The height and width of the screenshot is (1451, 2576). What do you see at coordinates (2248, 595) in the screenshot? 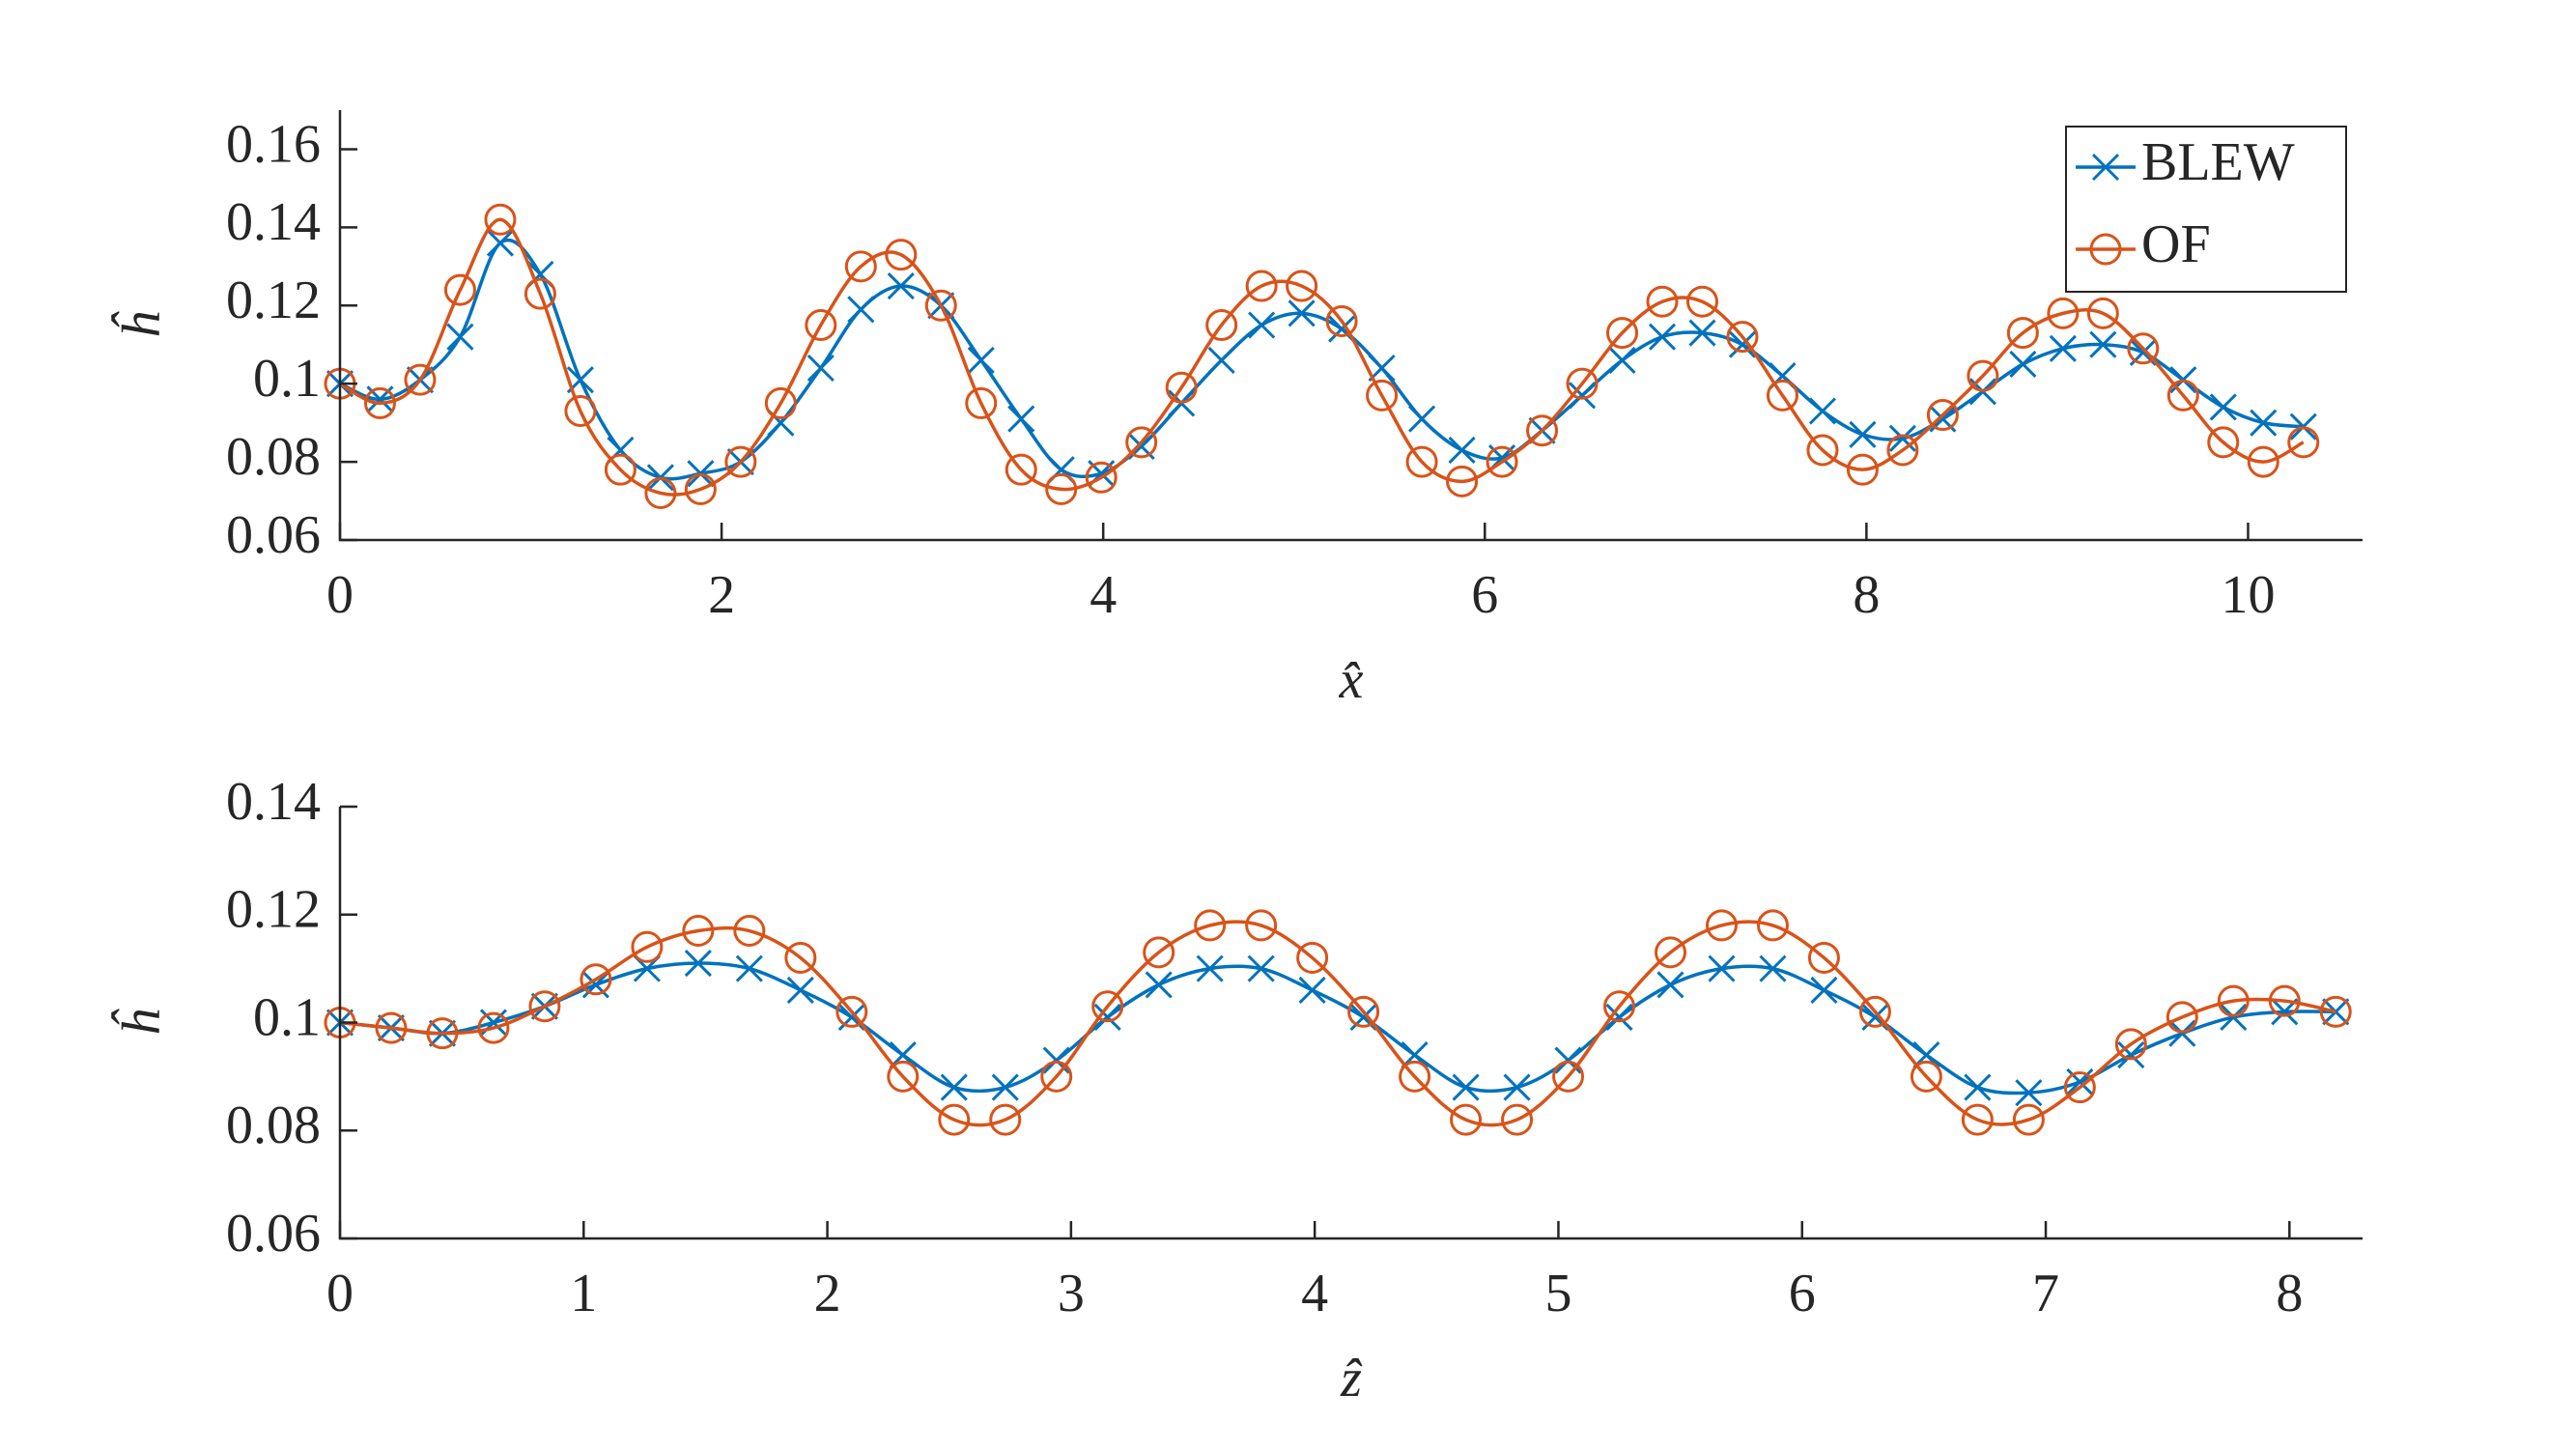
I see `x-tick-label: 10` at bounding box center [2248, 595].